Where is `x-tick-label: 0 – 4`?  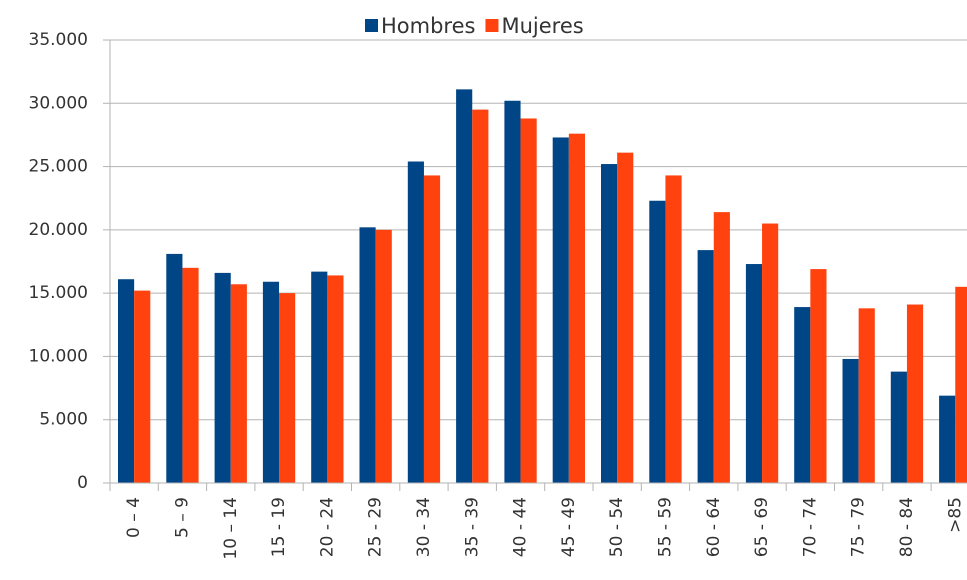 x-tick-label: 0 – 4 is located at coordinates (134, 517).